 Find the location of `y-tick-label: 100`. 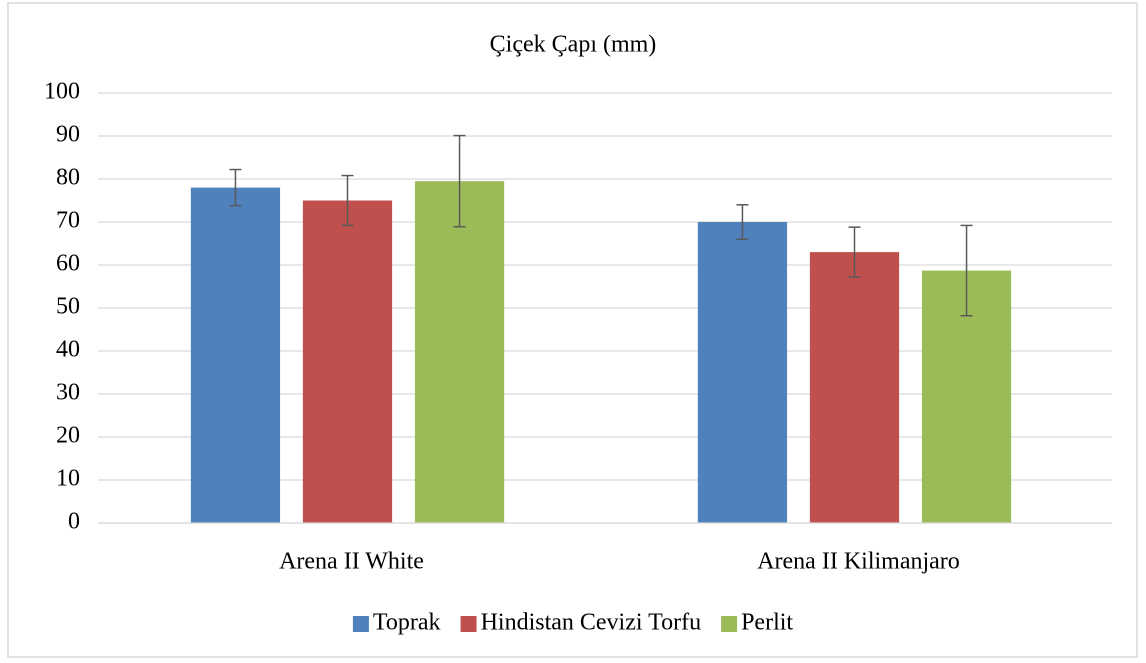

y-tick-label: 100 is located at coordinates (62, 92).